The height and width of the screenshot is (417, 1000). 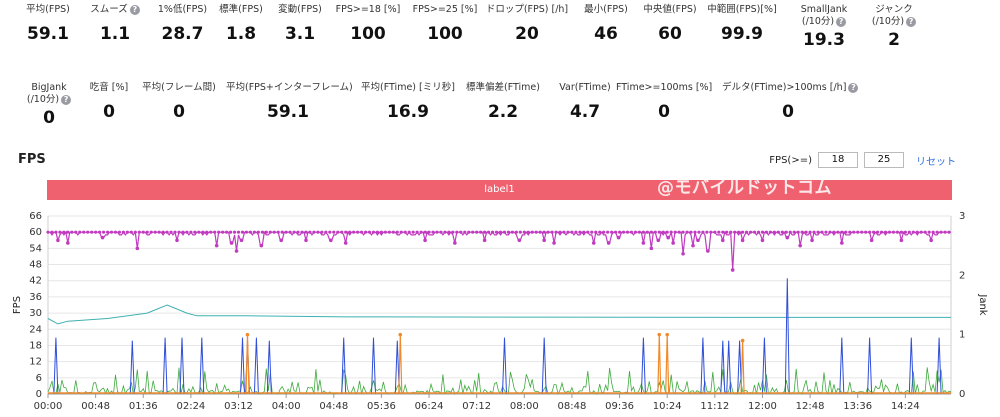 I want to click on stat-value: 20, so click(x=527, y=34).